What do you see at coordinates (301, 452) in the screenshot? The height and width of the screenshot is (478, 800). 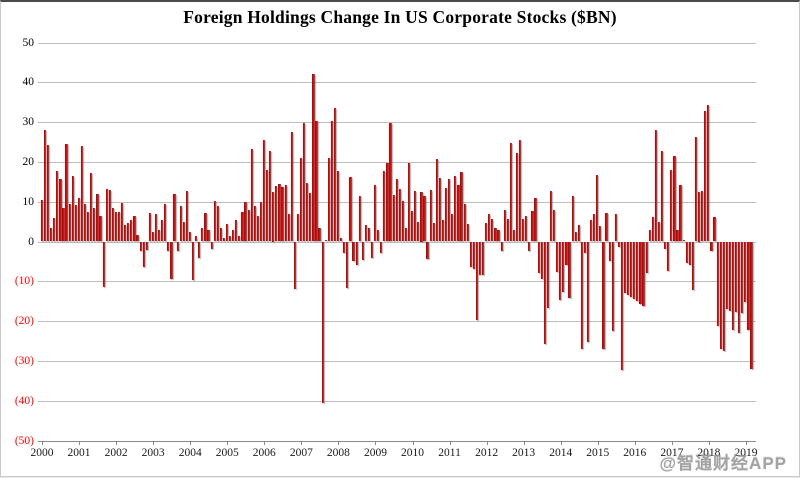 I see `x-tick-label: 2007` at bounding box center [301, 452].